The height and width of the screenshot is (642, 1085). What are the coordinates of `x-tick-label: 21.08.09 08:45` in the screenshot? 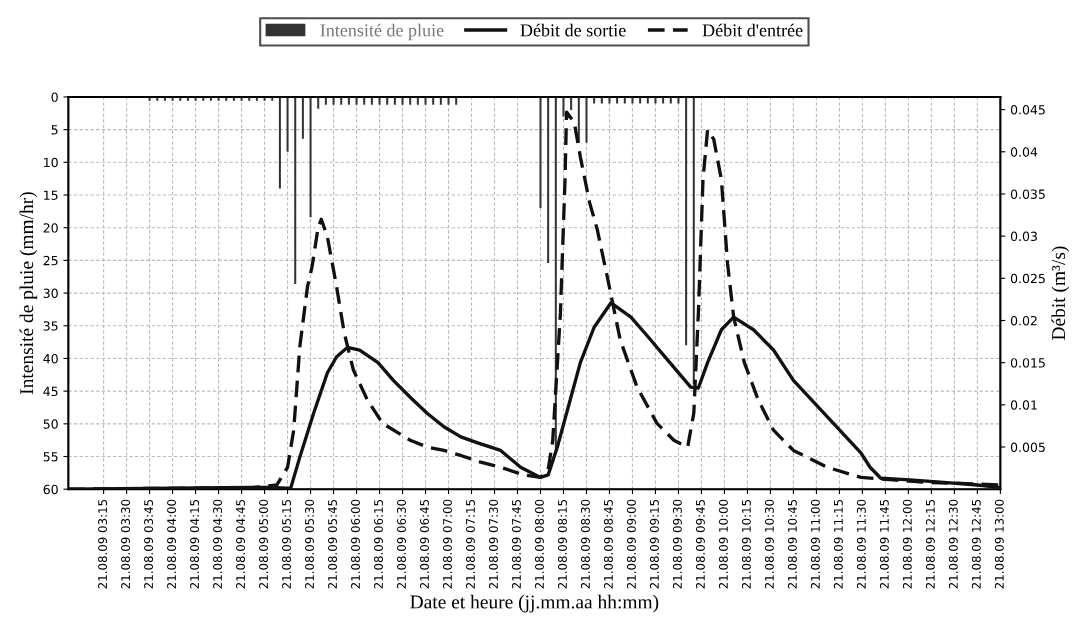 It's located at (608, 544).